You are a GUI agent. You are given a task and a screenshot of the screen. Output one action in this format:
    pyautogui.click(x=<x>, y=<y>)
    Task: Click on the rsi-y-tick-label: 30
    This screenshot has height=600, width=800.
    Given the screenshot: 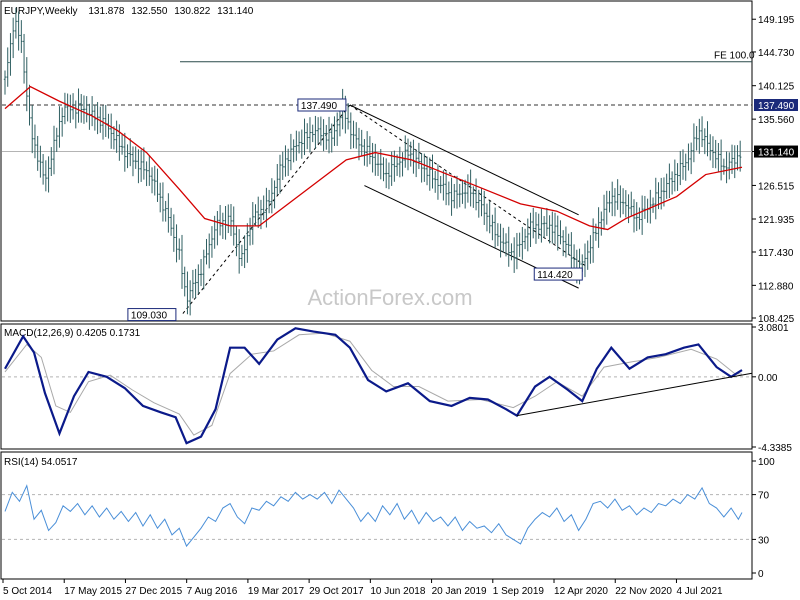 What is the action you would take?
    pyautogui.click(x=764, y=540)
    